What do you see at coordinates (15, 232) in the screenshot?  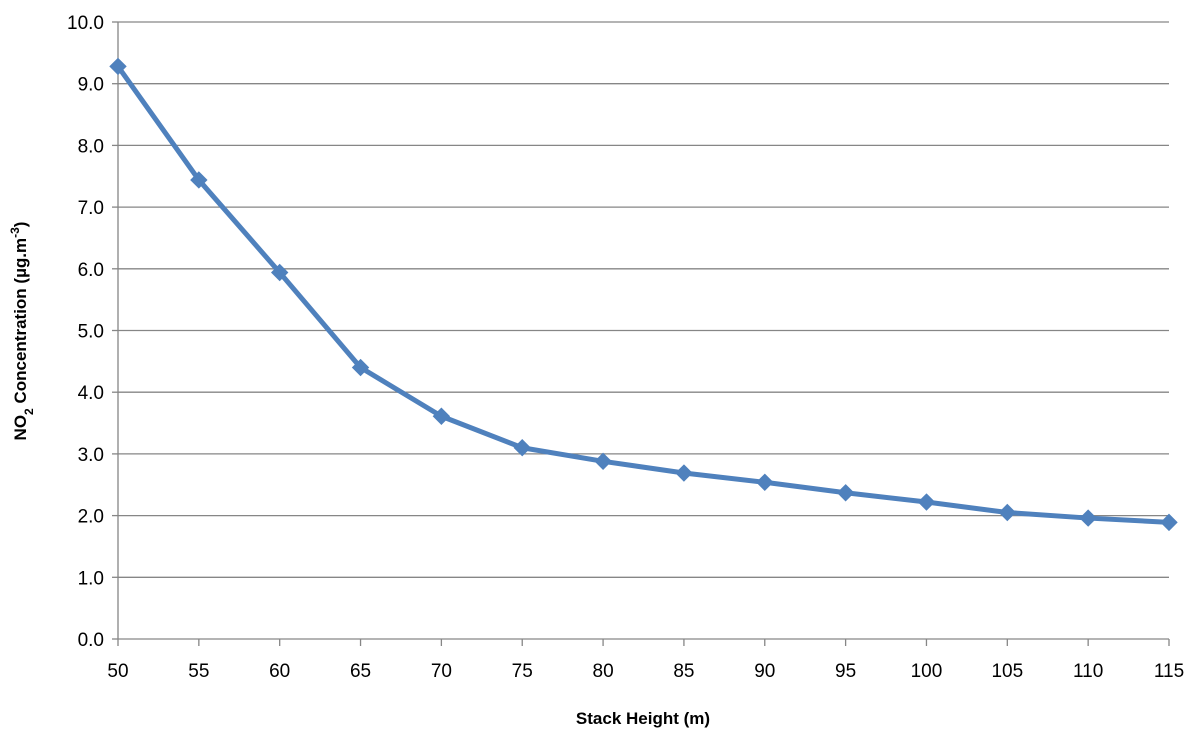 I see `y-axis-title-superscript: -3` at bounding box center [15, 232].